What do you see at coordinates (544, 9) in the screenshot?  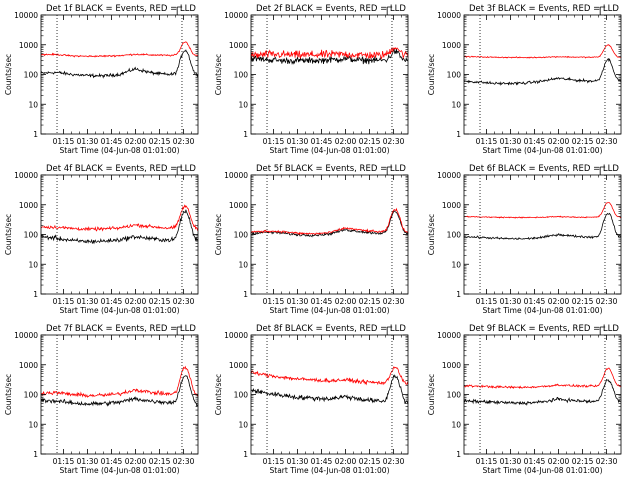 I see `panel-title: Det 3f BLACK = Events, RED = LLD` at bounding box center [544, 9].